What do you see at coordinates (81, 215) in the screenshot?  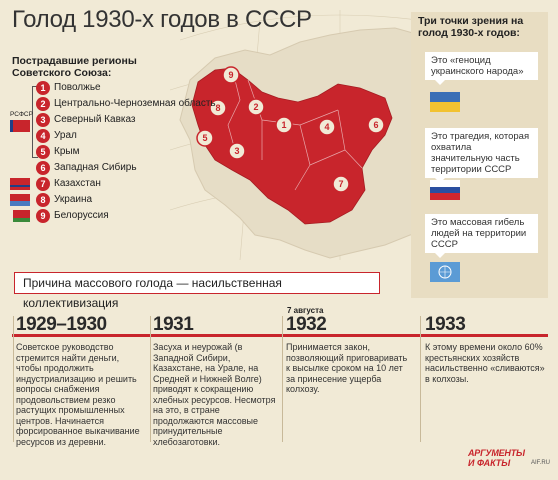 I see `region-label: Белоруссия` at bounding box center [81, 215].